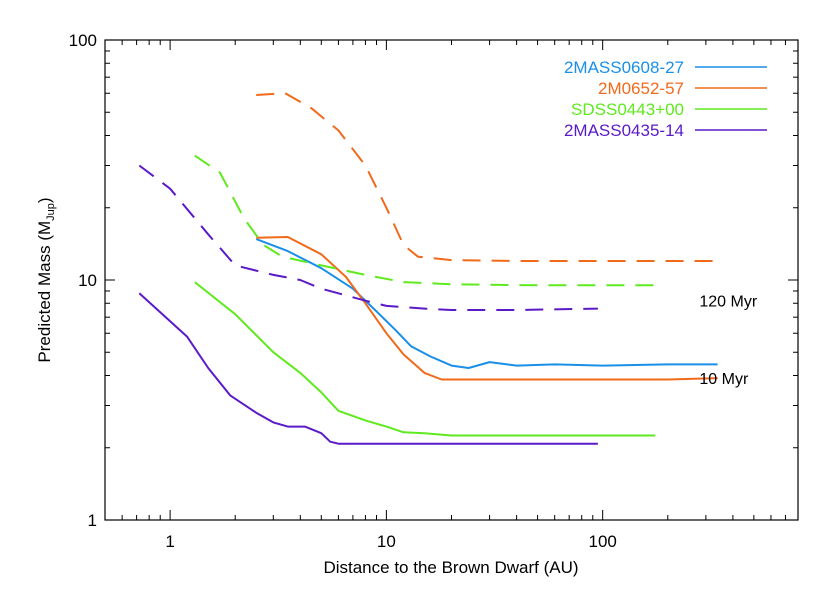  I want to click on annotations: 120 Myr 10 Myr, so click(728, 341).